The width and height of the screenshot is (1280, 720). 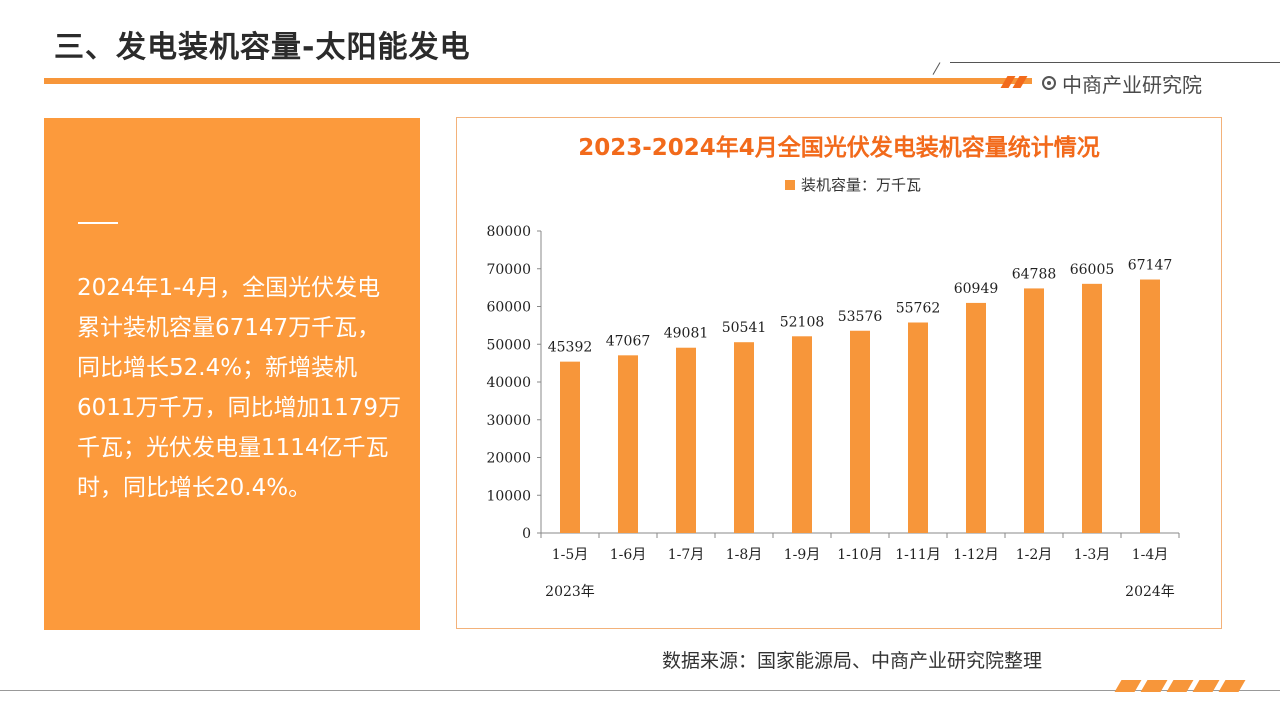 What do you see at coordinates (917, 555) in the screenshot?
I see `x-tick-label: 1-11月` at bounding box center [917, 555].